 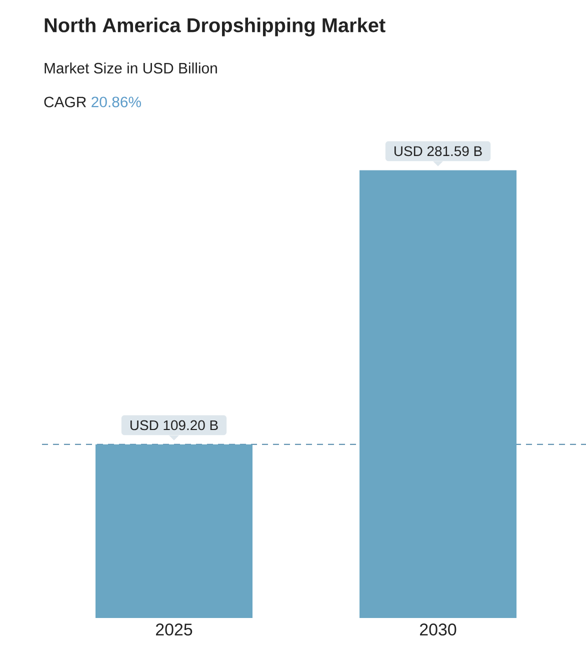 I want to click on chart-subtitle: Market Size in USD Billion, so click(x=130, y=68).